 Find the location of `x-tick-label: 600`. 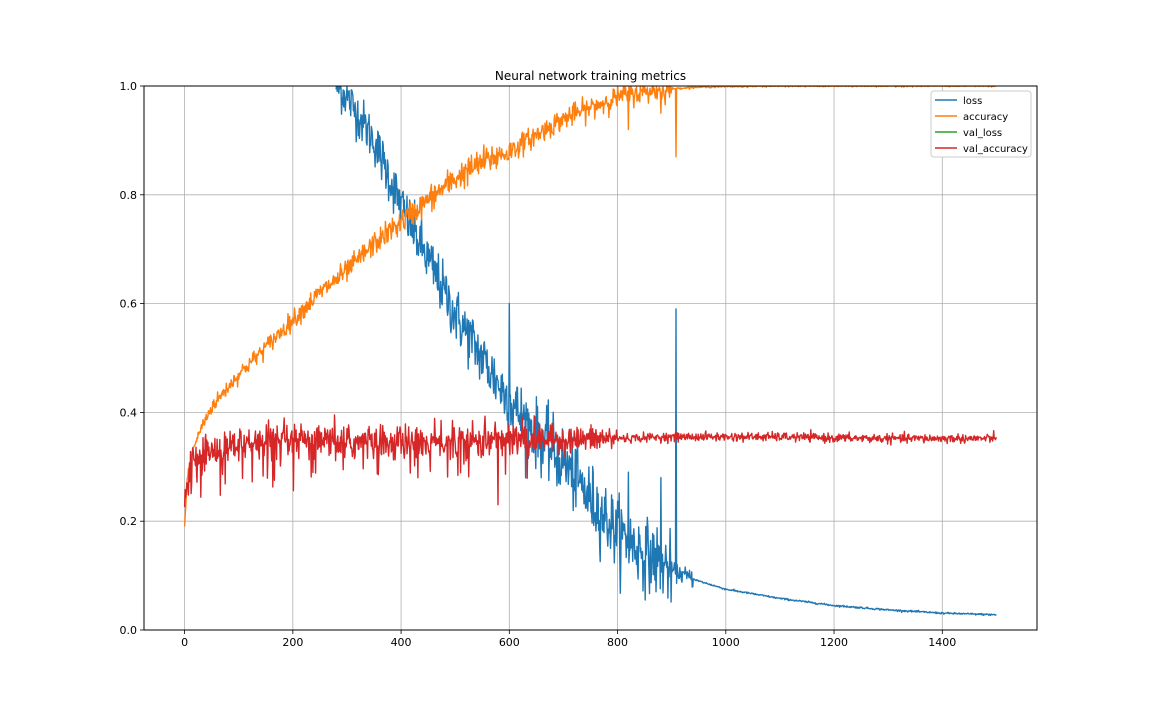

x-tick-label: 600 is located at coordinates (509, 642).